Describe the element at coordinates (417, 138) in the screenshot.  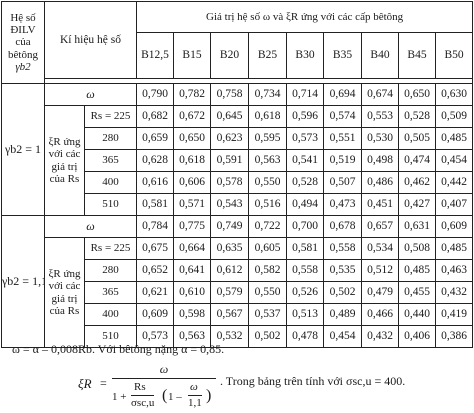
I see `xi-value: 0,505` at that location.